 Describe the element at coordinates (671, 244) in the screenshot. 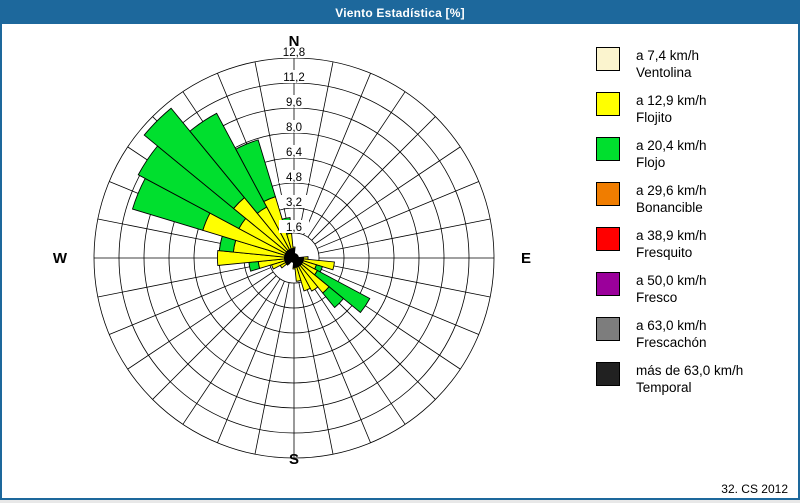

I see `legend-label: a 38,9 km/h Fresquito` at that location.